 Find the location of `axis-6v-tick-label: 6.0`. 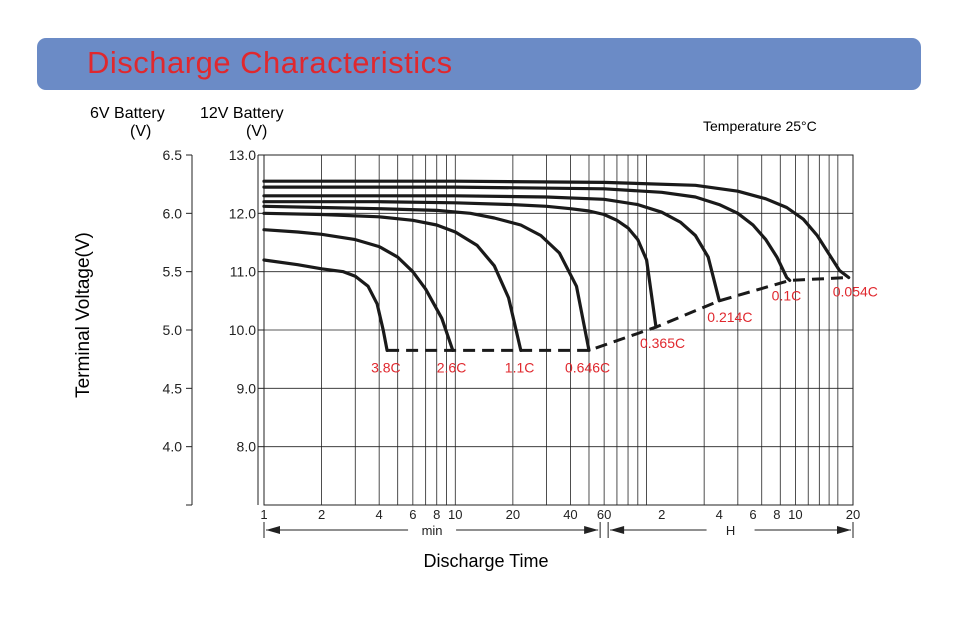

axis-6v-tick-label: 6.0 is located at coordinates (173, 213).